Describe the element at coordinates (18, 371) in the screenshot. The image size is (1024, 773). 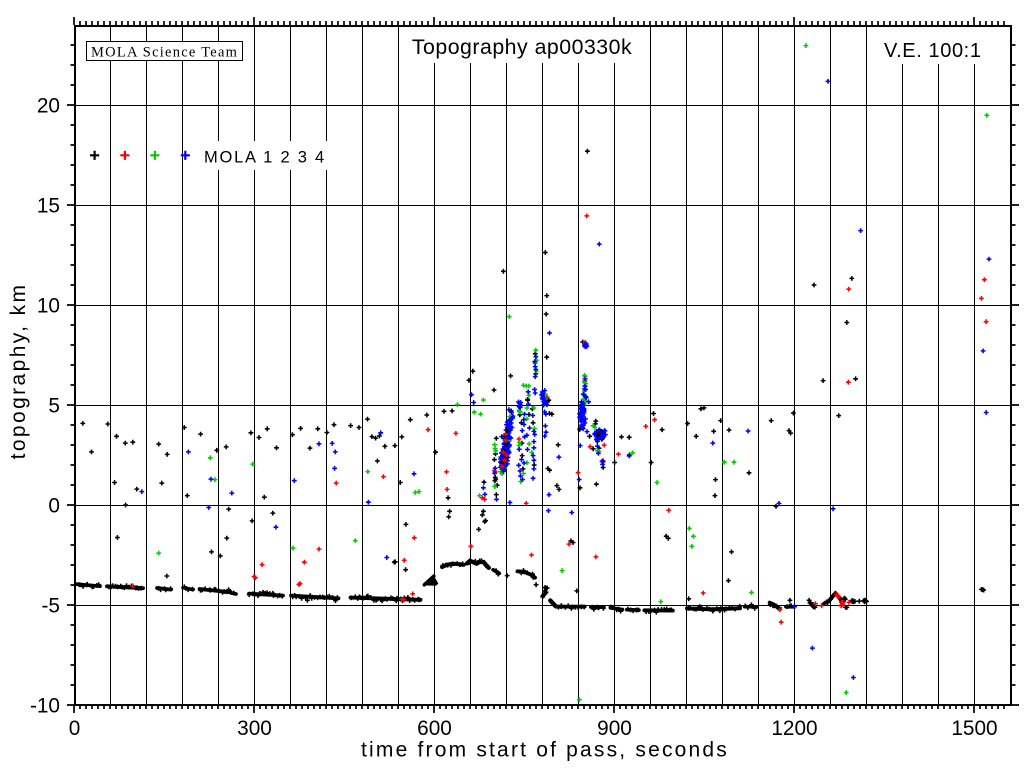
I see `svg-text: topography, km` at that location.